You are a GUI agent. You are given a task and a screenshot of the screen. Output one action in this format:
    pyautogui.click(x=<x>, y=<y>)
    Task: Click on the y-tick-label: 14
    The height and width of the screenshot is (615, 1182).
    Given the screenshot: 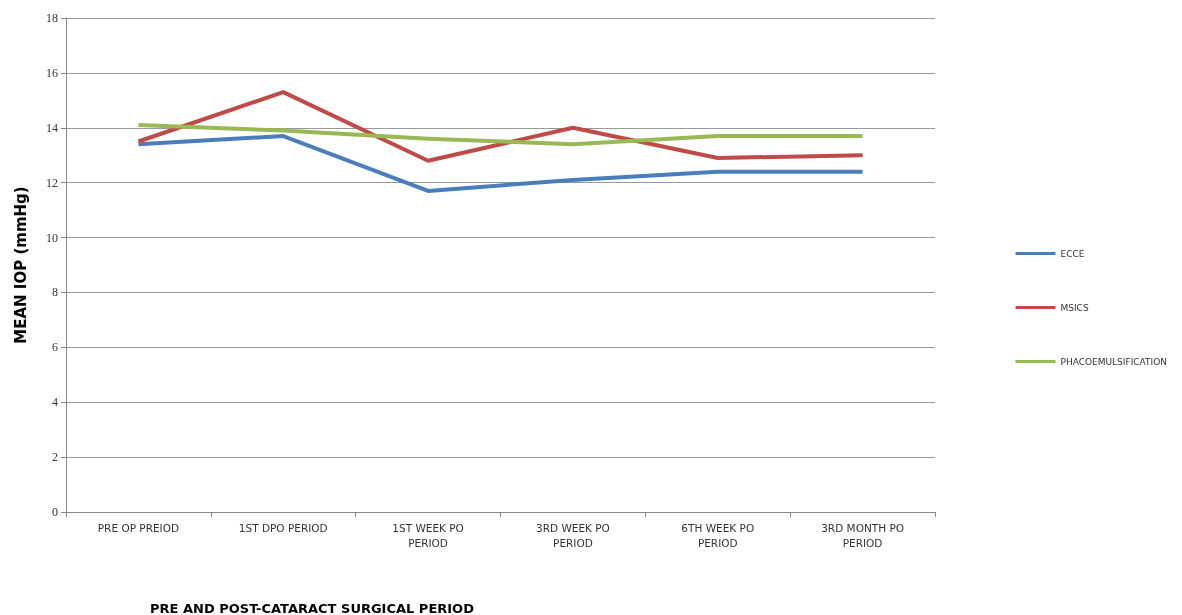 What is the action you would take?
    pyautogui.click(x=52, y=127)
    